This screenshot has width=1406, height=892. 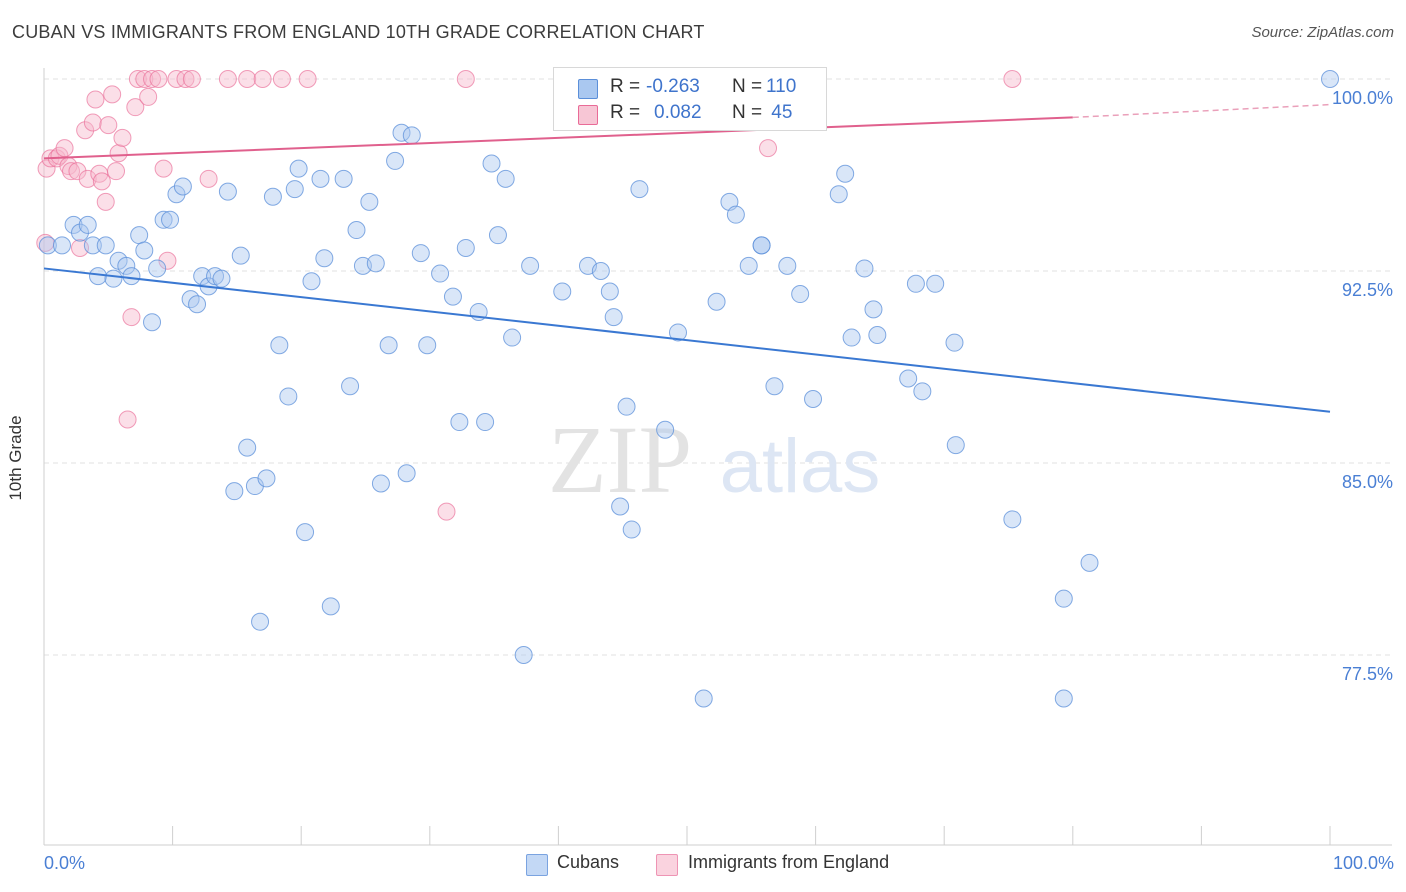 I want to click on watermark-zip: ZIP, so click(x=620, y=459).